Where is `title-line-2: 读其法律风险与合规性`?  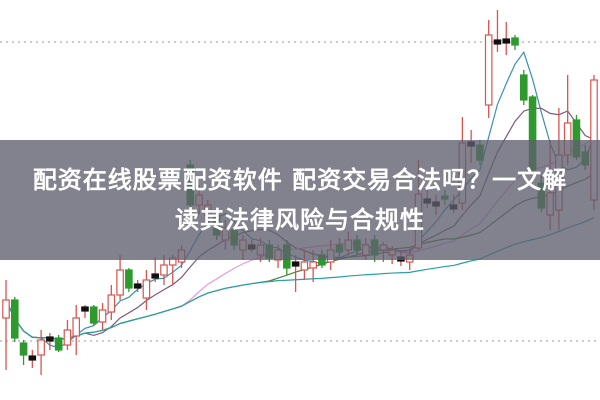
title-line-2: 读其法律风险与合规性 is located at coordinates (300, 220).